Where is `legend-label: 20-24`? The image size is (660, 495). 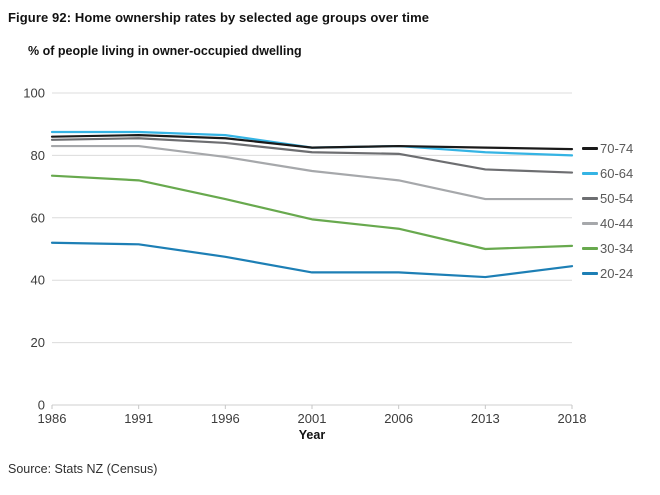 legend-label: 20-24 is located at coordinates (617, 273).